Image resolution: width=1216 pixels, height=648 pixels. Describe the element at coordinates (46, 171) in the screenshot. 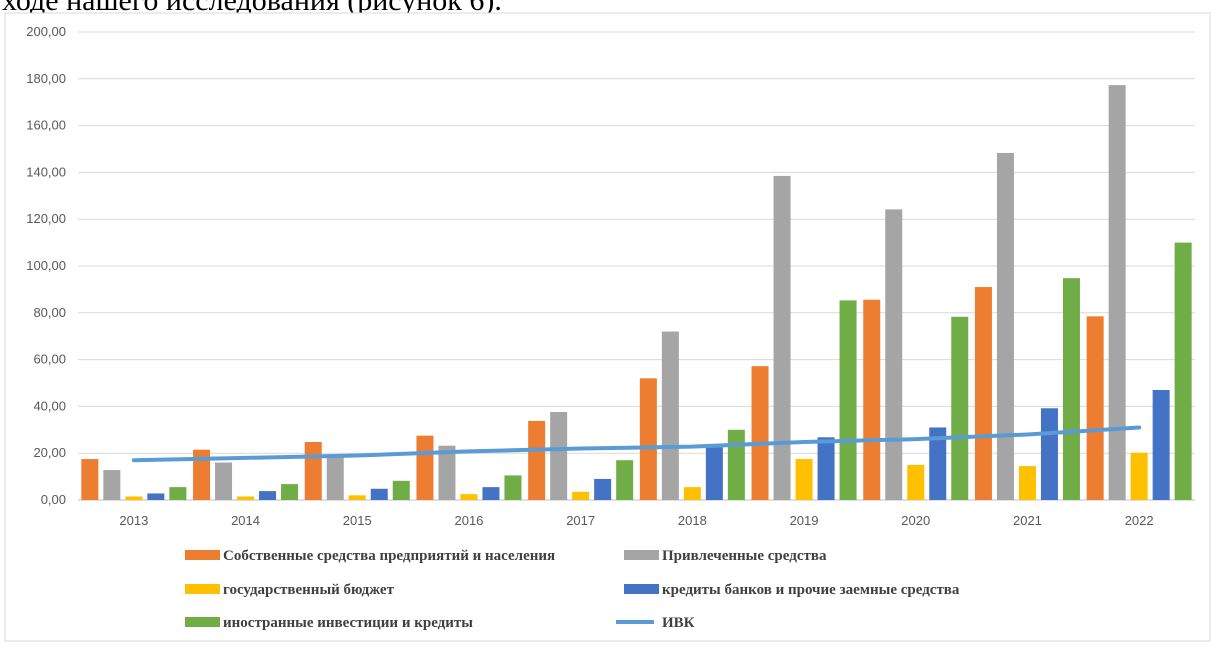

I see `y-tick-label: 140,00` at that location.